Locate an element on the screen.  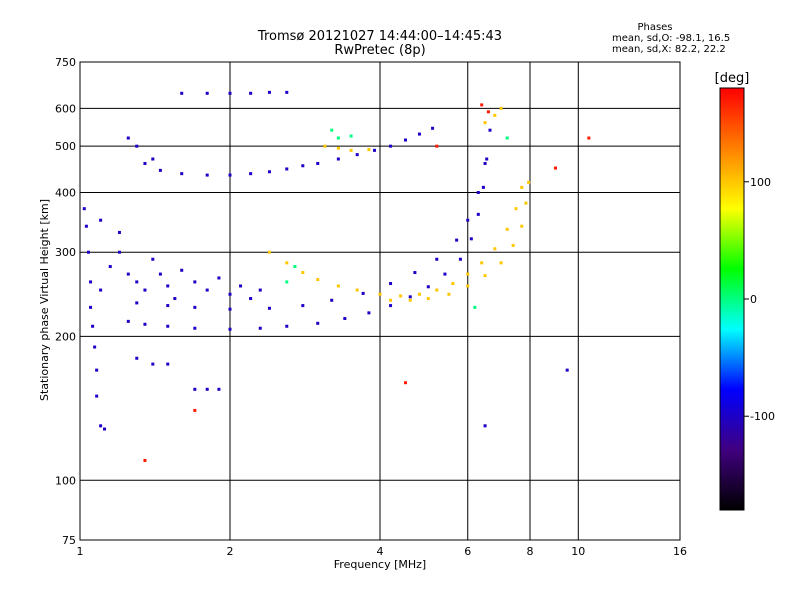
colorbar-label: [deg] is located at coordinates (732, 78).